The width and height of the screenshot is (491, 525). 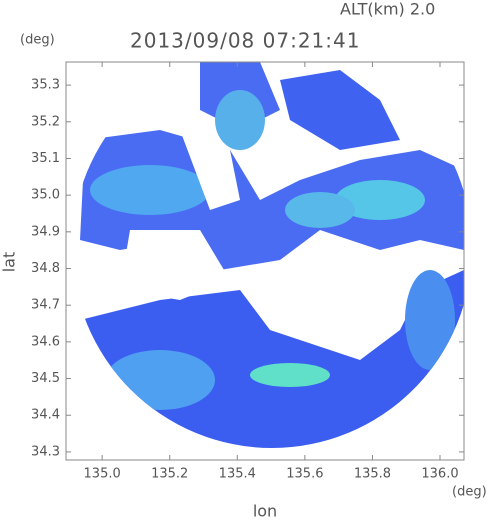 I want to click on y-tick-label: 35.3, so click(x=45, y=85).